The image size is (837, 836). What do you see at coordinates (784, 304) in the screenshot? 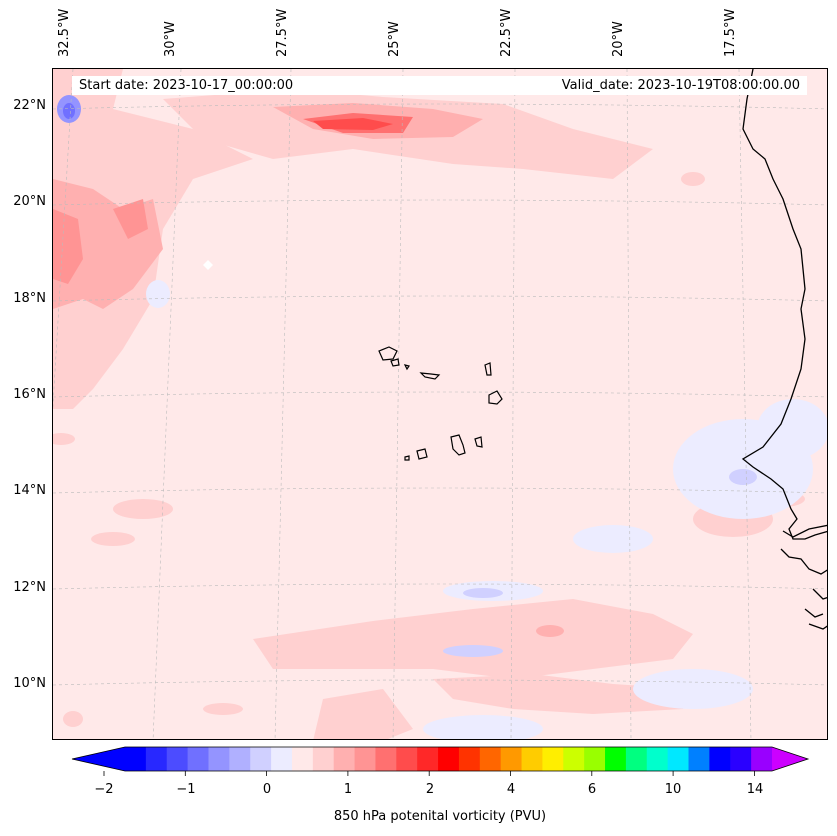
I see `african-coastline` at bounding box center [784, 304].